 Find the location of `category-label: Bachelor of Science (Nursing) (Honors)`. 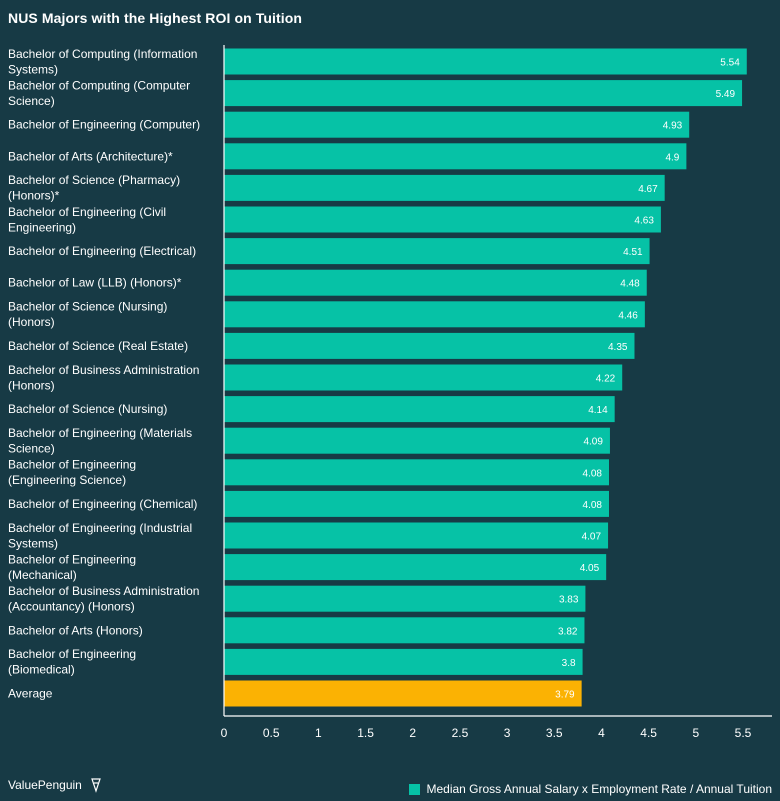

category-label: Bachelor of Science (Nursing) (Honors) is located at coordinates (87, 315).